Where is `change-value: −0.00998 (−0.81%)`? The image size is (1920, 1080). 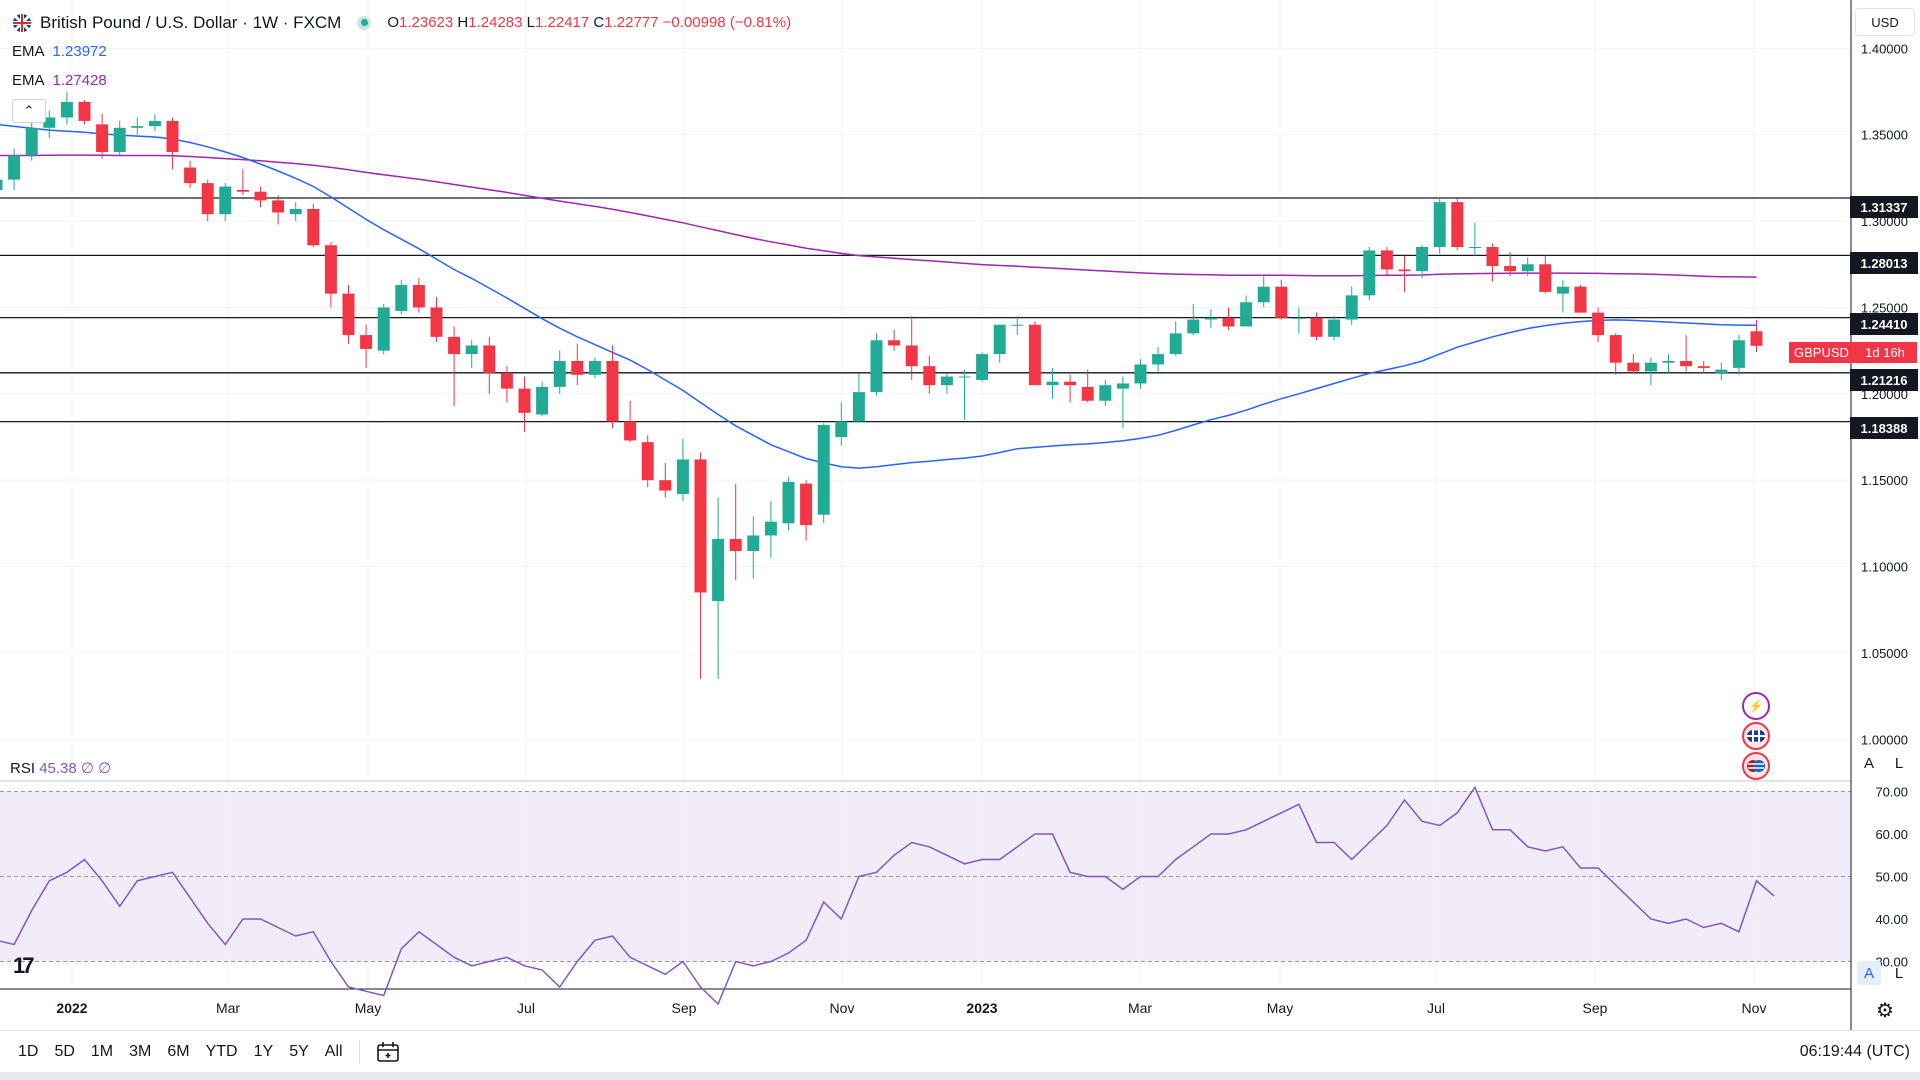
change-value: −0.00998 (−0.81%) is located at coordinates (727, 22).